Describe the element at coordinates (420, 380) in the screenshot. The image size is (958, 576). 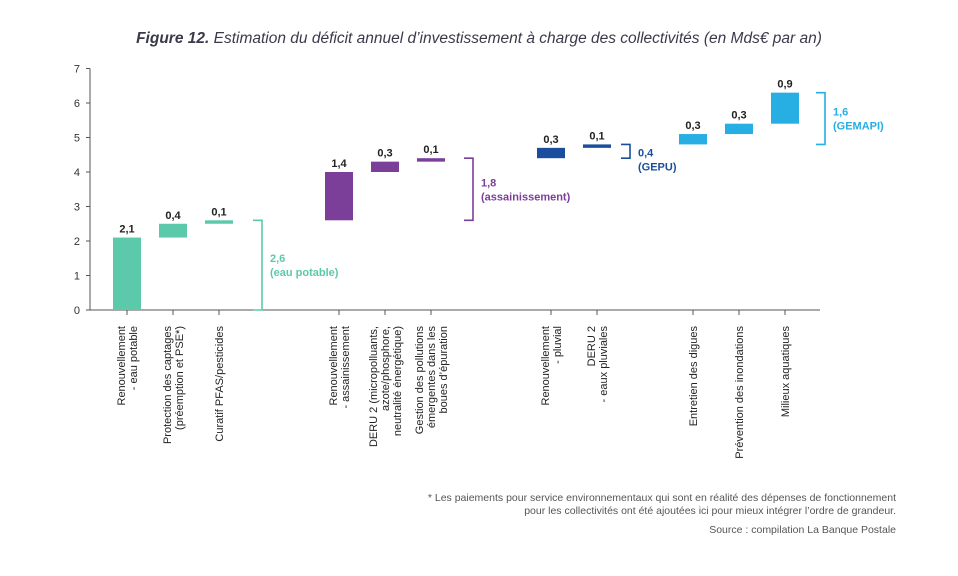
I see `x-category-label-line: Gestion des pollutions` at that location.